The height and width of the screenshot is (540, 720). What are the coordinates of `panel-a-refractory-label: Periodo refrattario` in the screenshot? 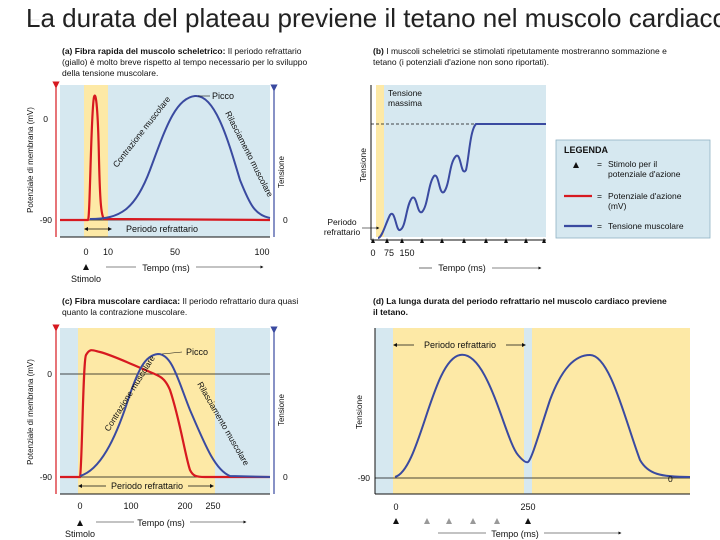 It's located at (162, 229).